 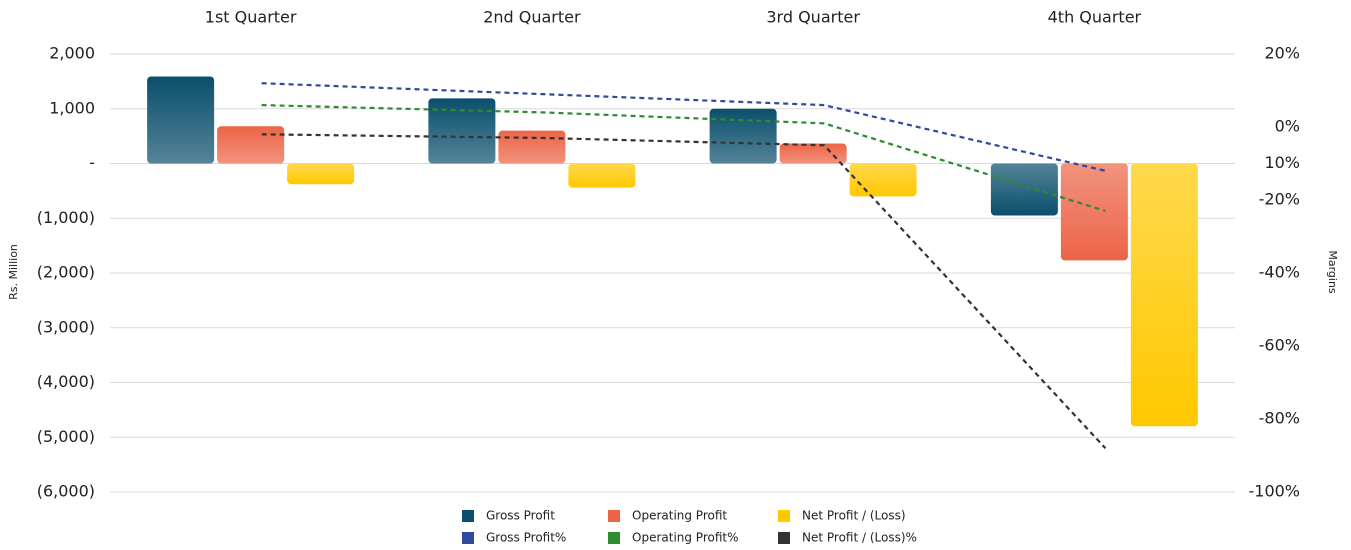 I want to click on y-tick-label: 1,000, so click(x=72, y=107).